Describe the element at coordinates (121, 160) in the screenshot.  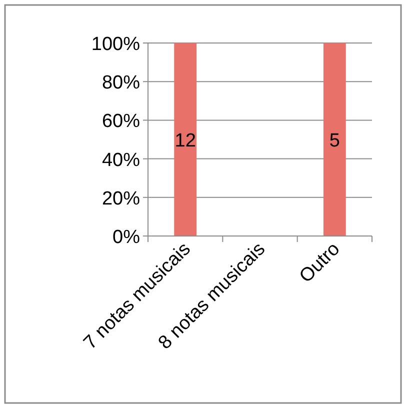
I see `y-tick-label: 40%` at that location.